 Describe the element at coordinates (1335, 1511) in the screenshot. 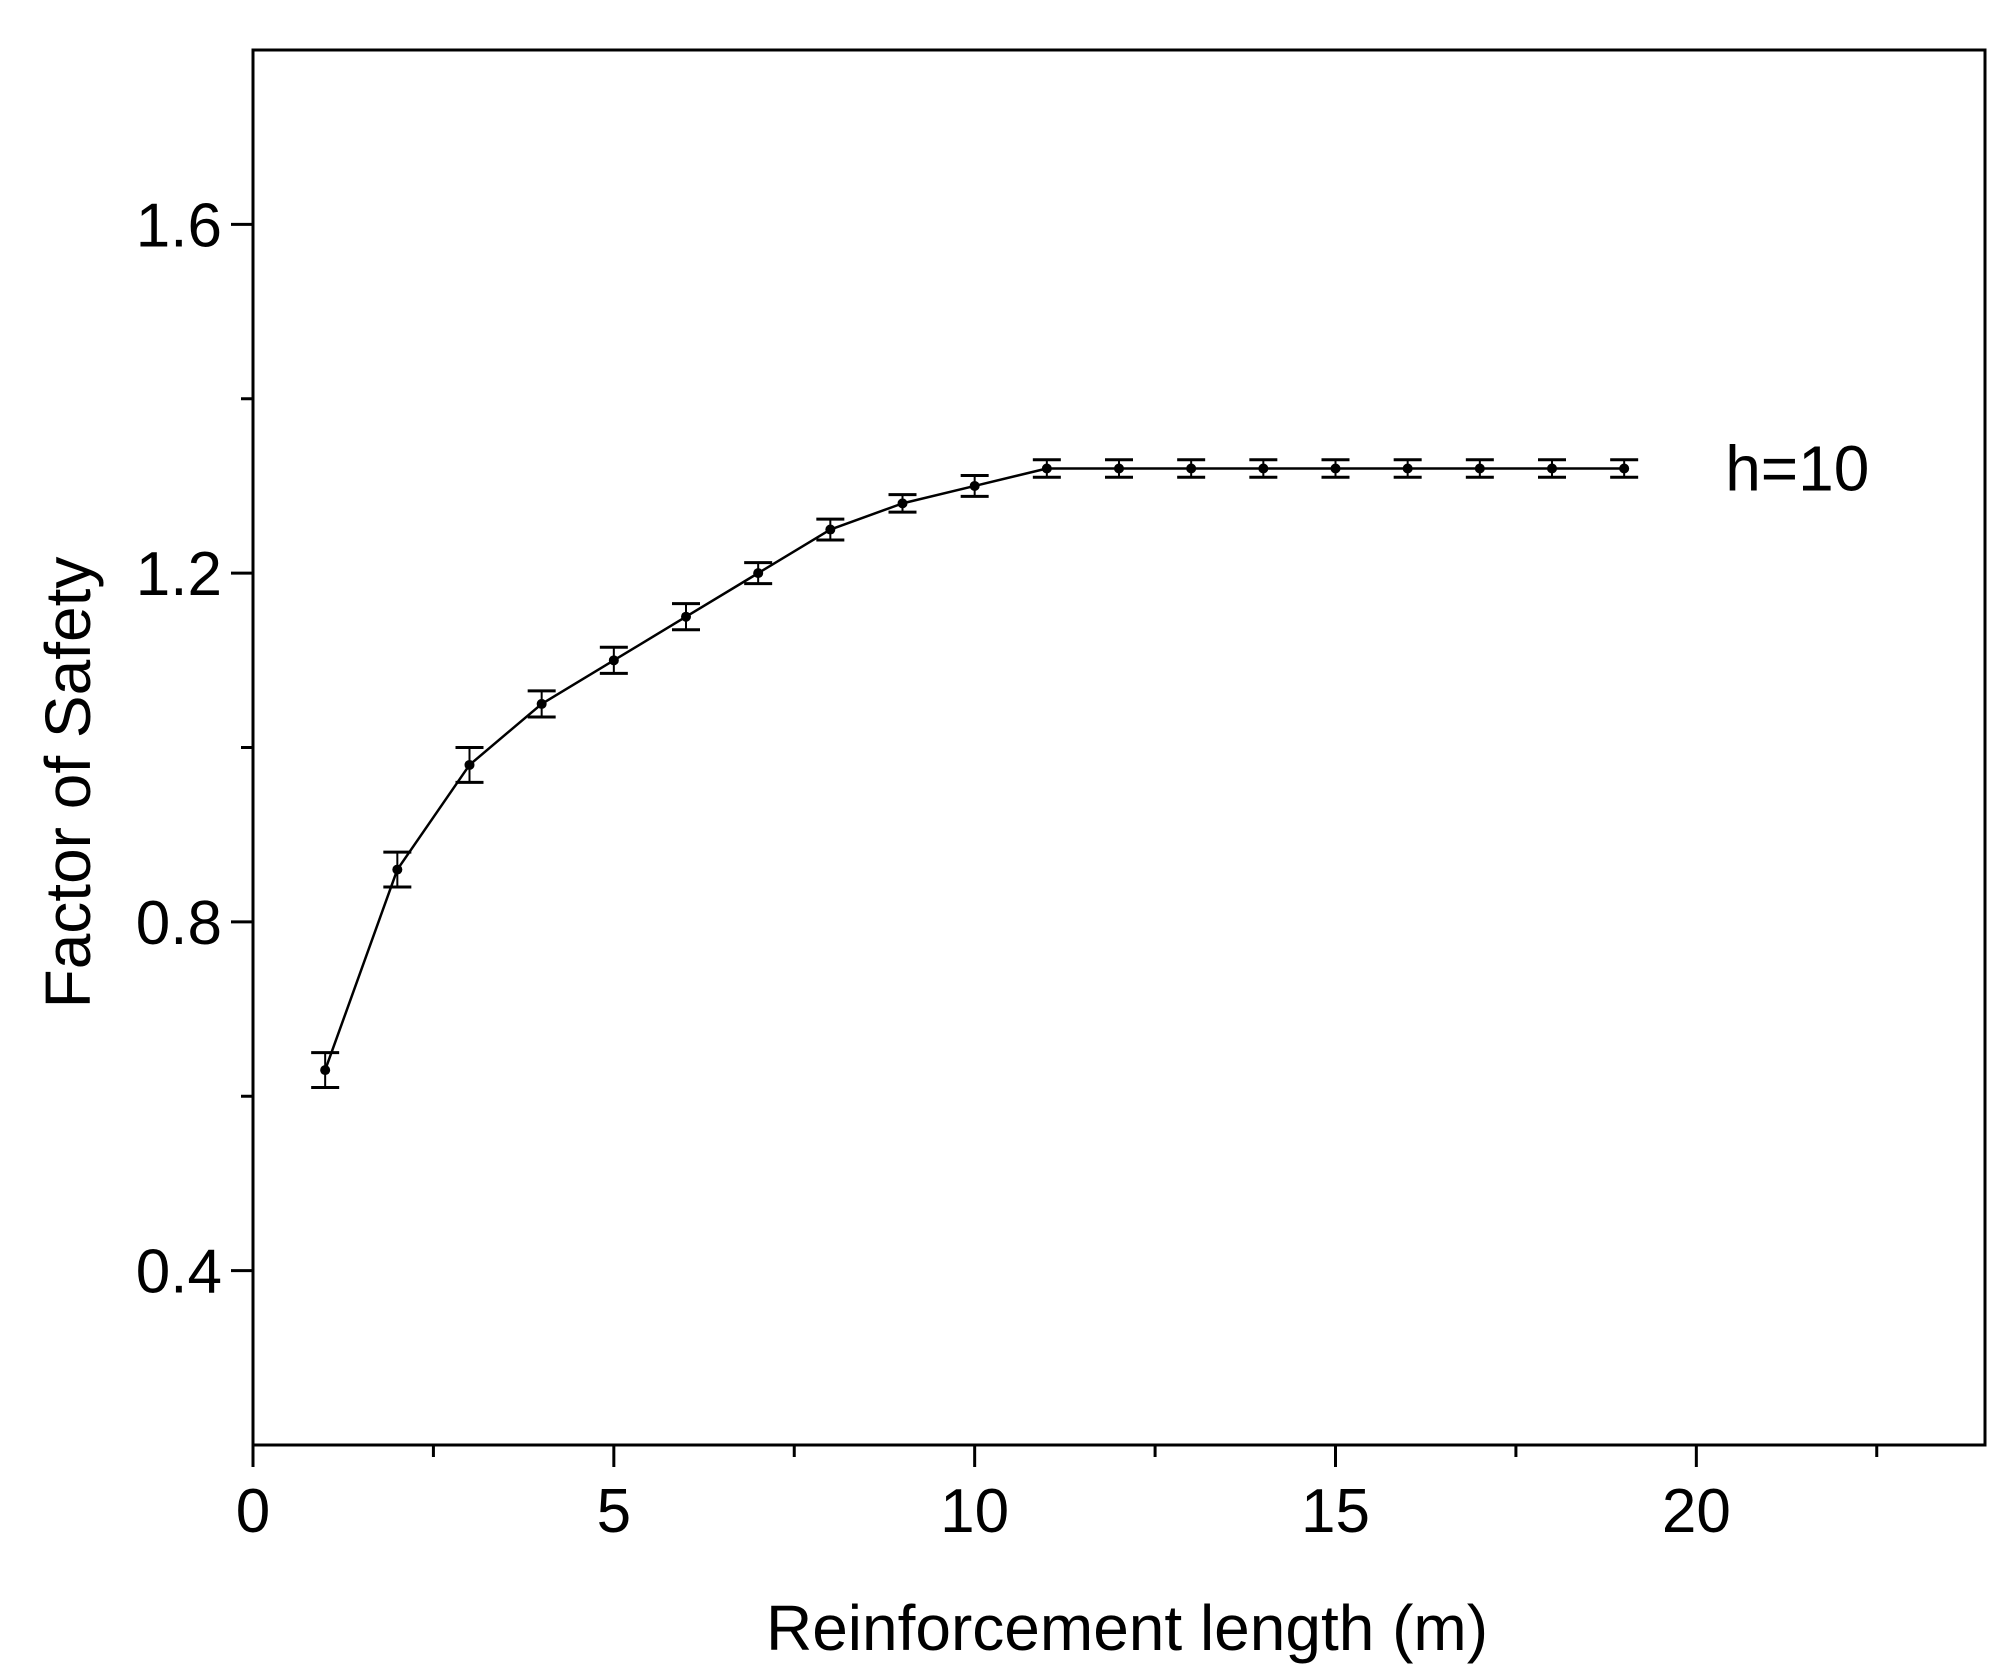

I see `x-tick-label: 15` at that location.